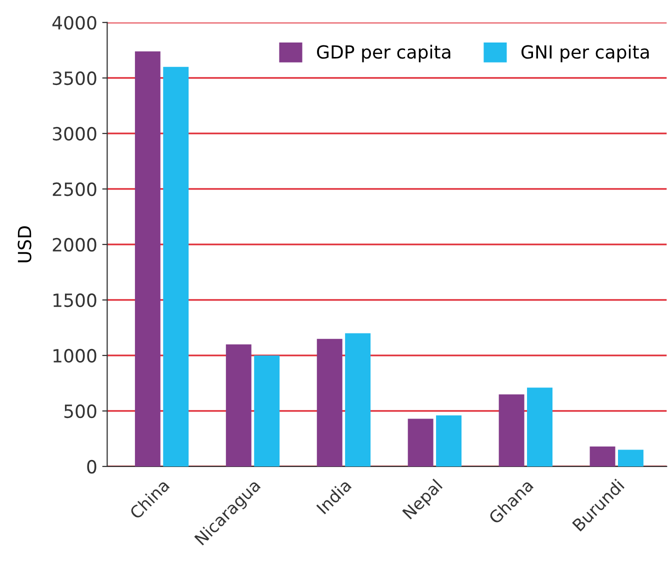  What do you see at coordinates (383, 53) in the screenshot?
I see `legend-label: GDP per capita` at bounding box center [383, 53].